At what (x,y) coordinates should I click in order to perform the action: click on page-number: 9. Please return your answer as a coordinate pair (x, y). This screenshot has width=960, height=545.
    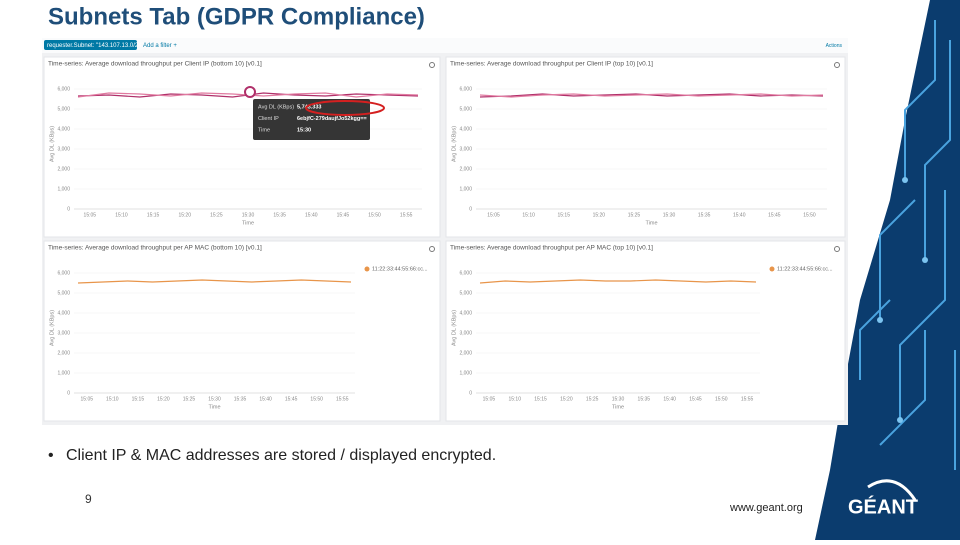
    Looking at the image, I should click on (88, 499).